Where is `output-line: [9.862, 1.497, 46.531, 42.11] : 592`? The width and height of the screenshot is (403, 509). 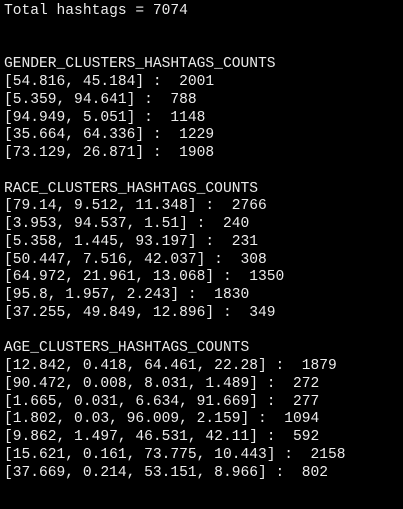 output-line: [9.862, 1.497, 46.531, 42.11] : 592 is located at coordinates (162, 437).